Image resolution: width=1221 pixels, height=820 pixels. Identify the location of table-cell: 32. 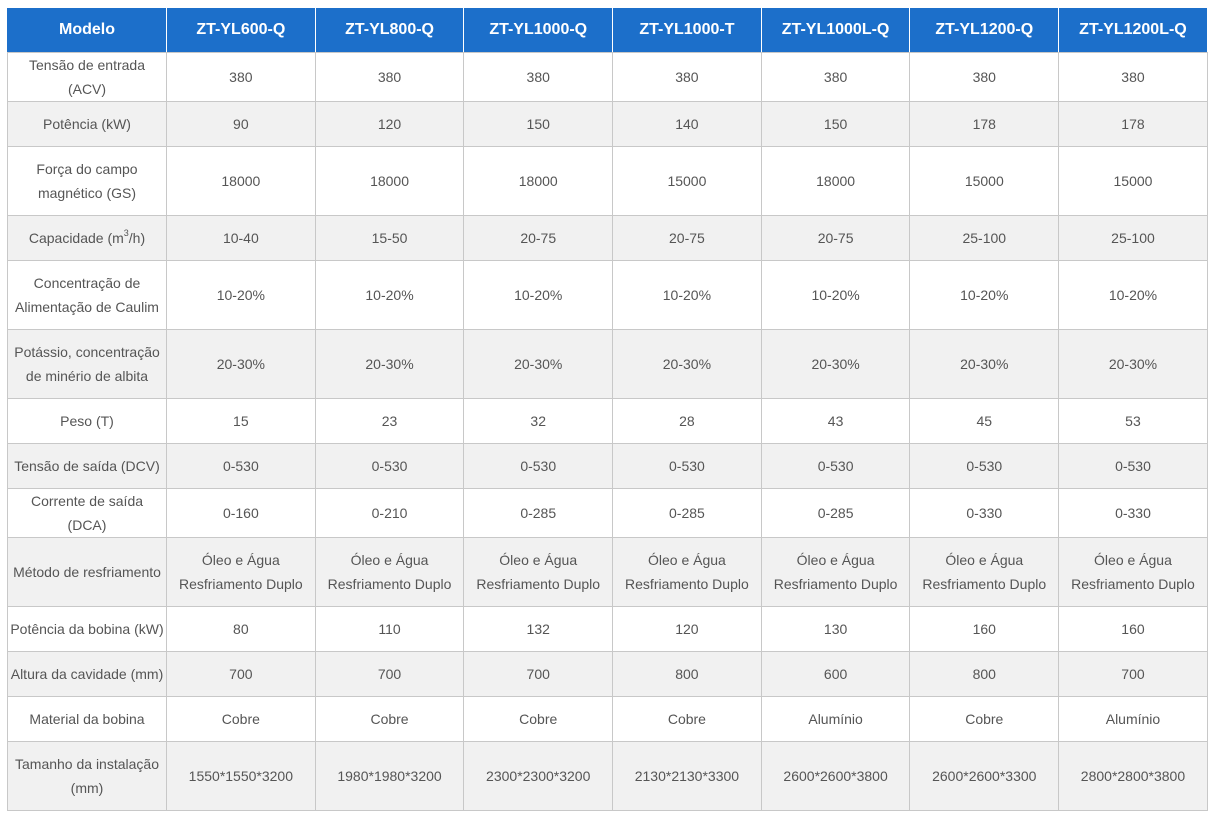
(538, 421).